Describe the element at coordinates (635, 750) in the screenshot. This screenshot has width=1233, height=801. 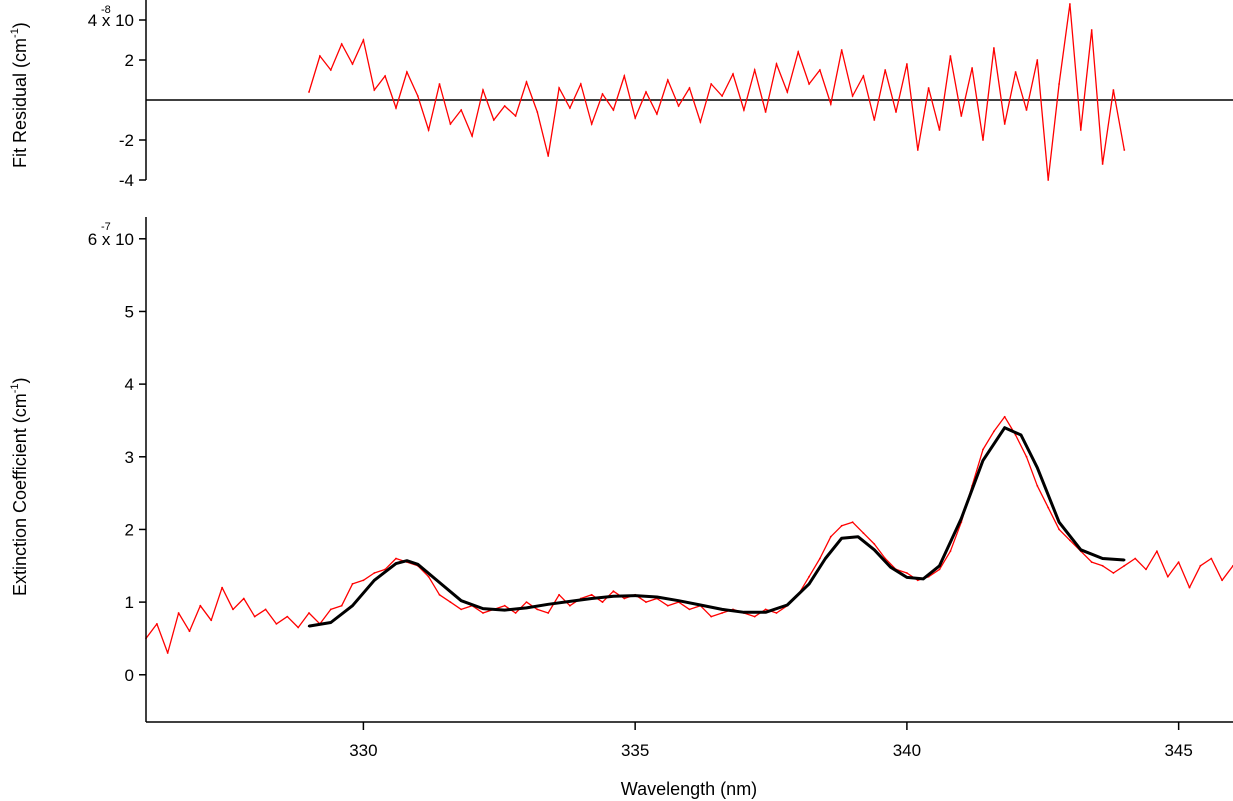
I see `extinction-x-tick-label: 335` at that location.